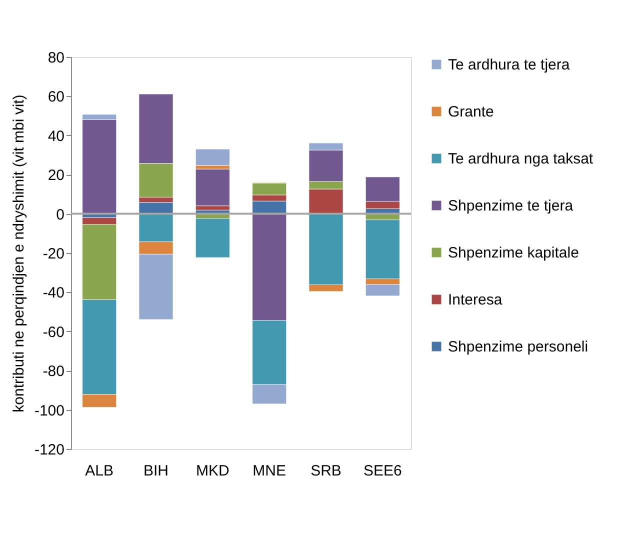  What do you see at coordinates (60, 215) in the screenshot?
I see `y-tick-label: 0` at bounding box center [60, 215].